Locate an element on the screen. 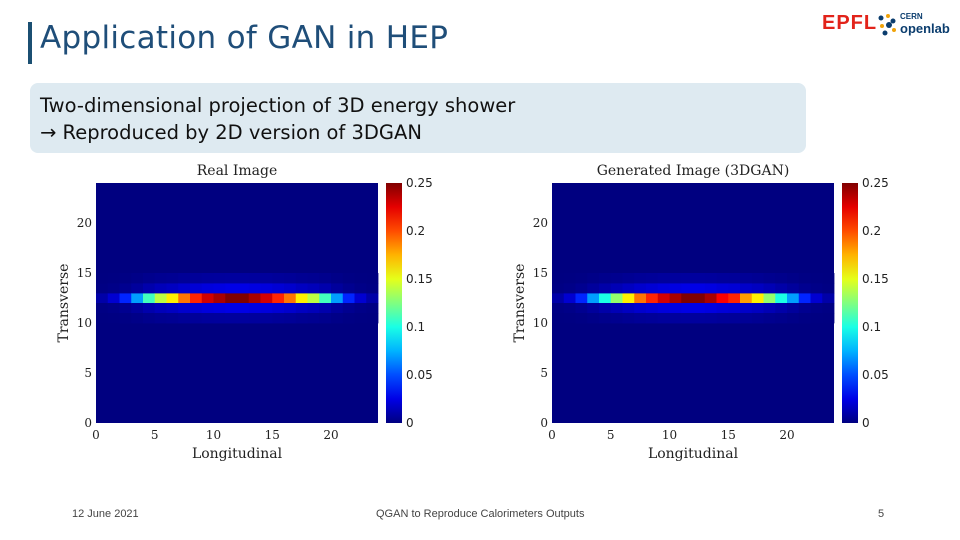 The image size is (960, 540). y-tick-label: 15 is located at coordinates (84, 273).